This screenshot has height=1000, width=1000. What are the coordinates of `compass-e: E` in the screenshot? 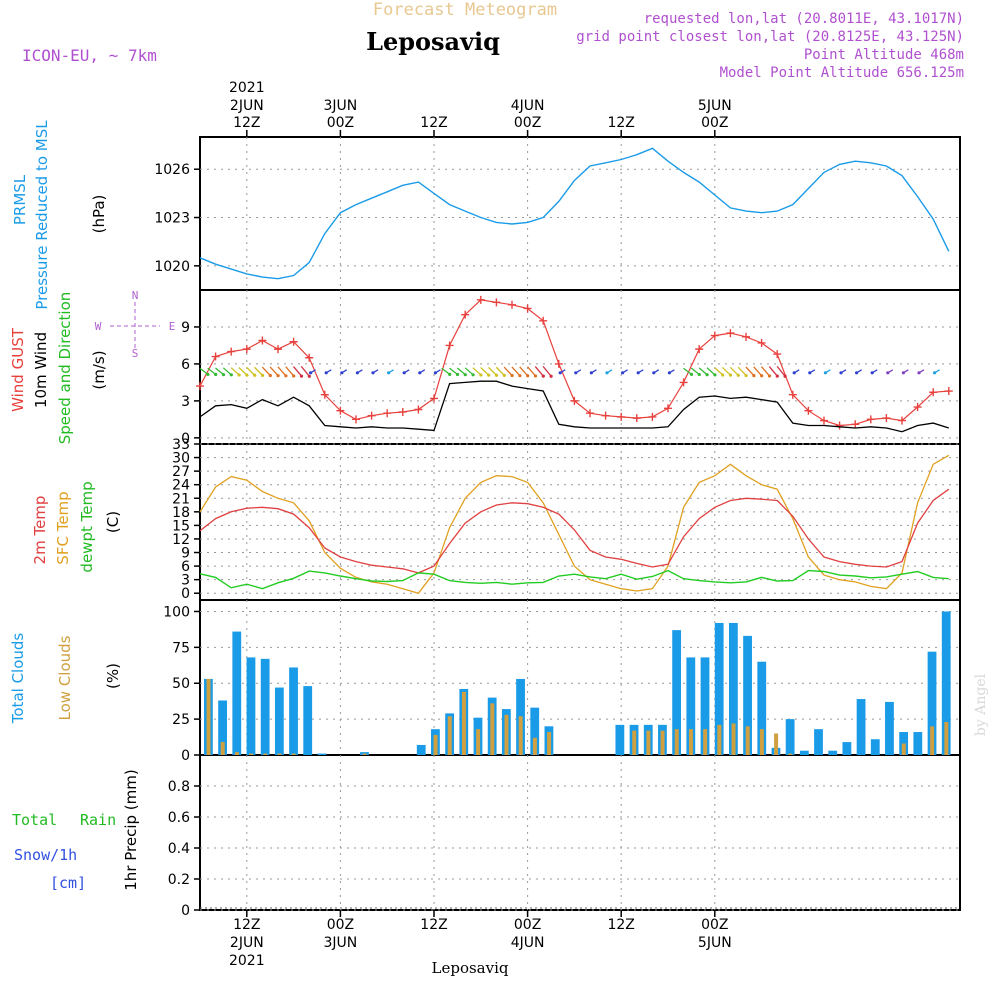 It's located at (172, 326).